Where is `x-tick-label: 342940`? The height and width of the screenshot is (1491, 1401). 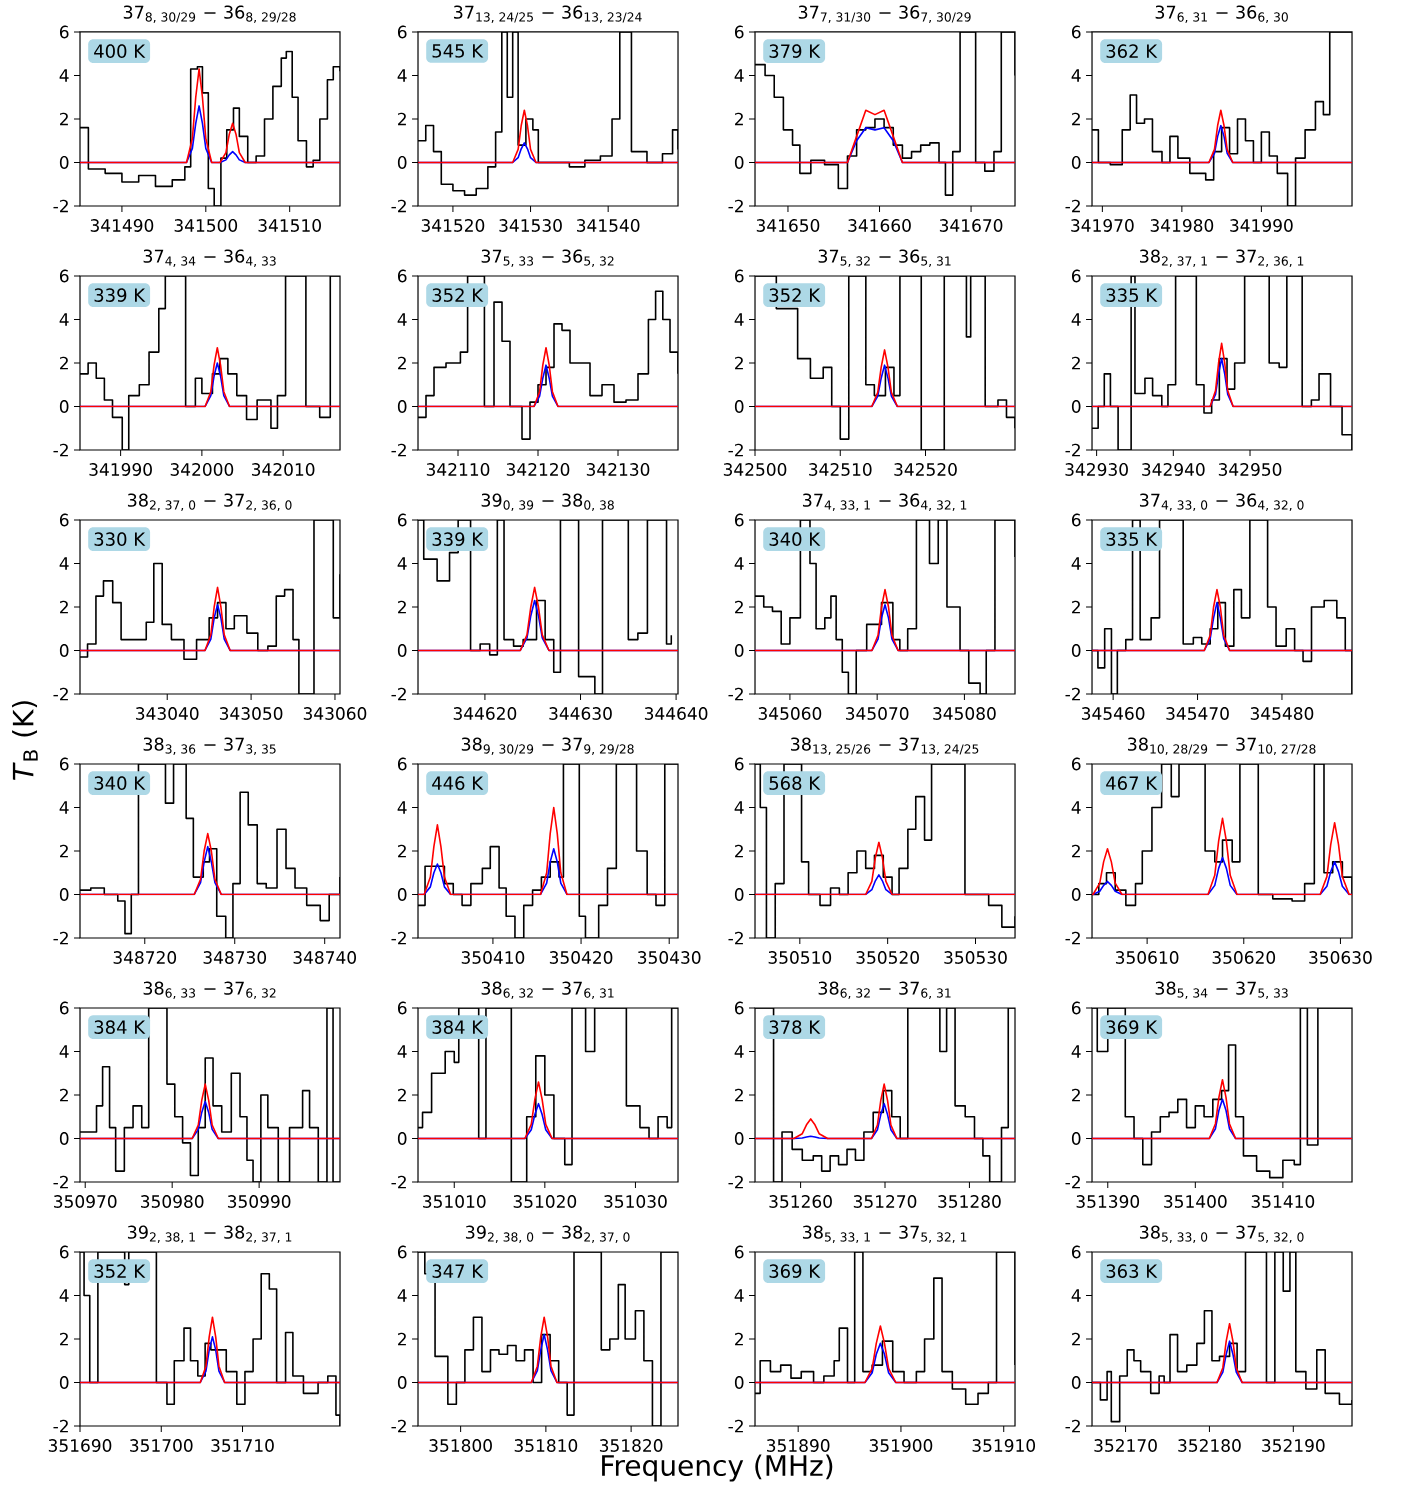 x-tick-label: 342940 is located at coordinates (1173, 469).